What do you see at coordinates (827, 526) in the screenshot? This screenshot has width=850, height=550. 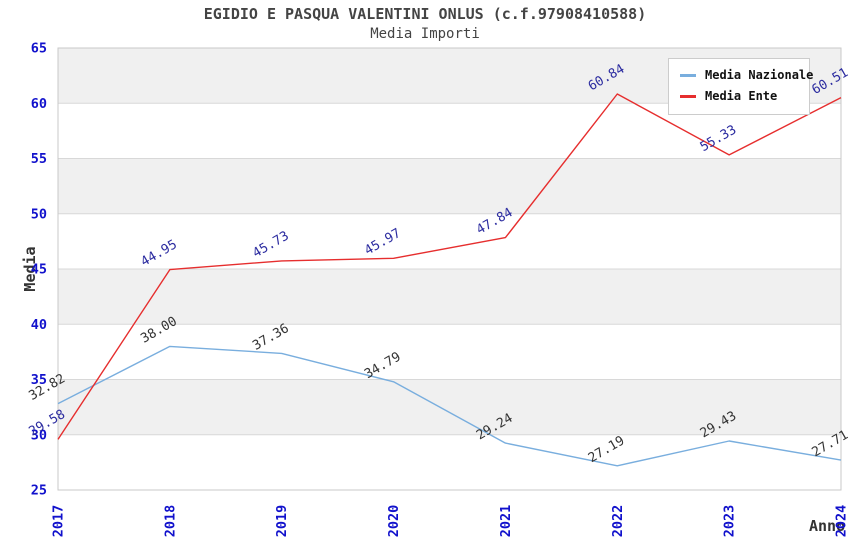 I see `x-axis-label: Anno` at bounding box center [827, 526].